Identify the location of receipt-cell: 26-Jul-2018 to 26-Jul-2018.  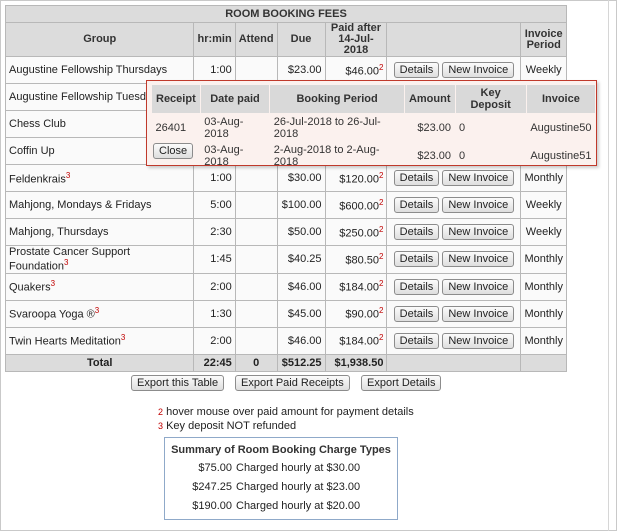
(327, 128).